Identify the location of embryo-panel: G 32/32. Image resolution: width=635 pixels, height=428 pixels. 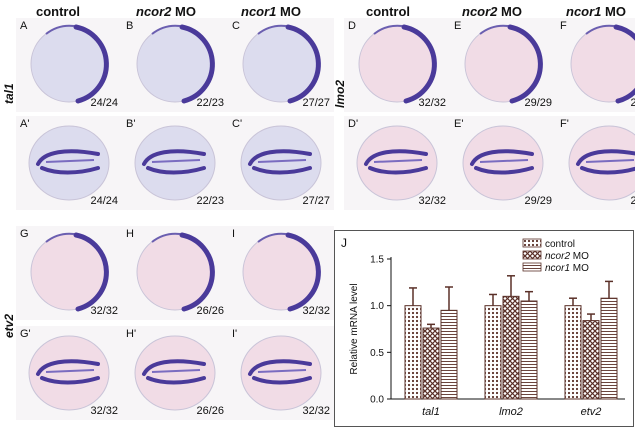
(69, 273).